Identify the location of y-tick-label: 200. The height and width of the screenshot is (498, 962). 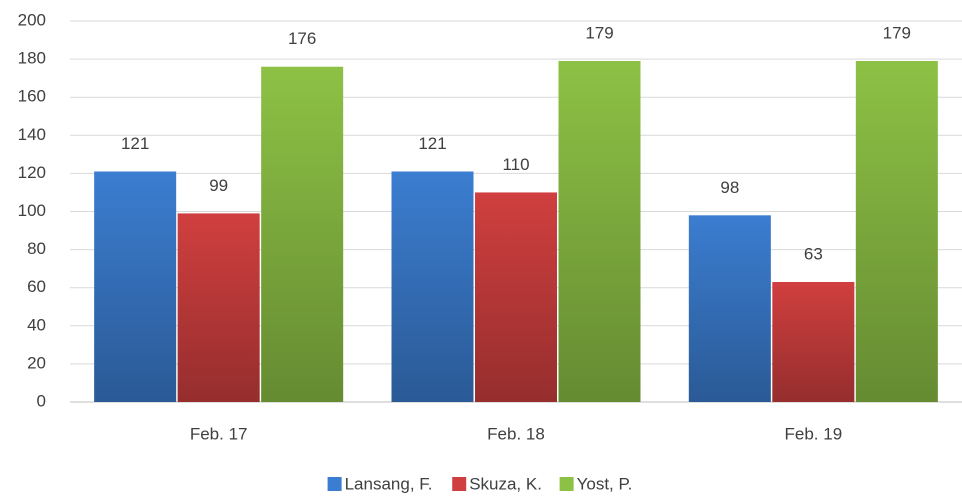
(32, 19).